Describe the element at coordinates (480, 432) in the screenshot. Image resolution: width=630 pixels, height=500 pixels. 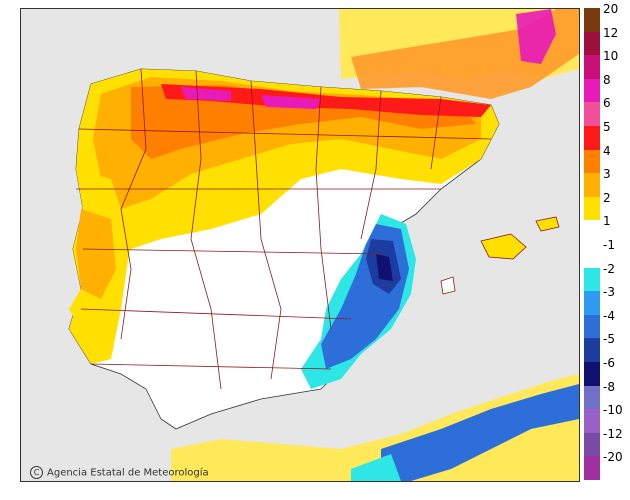
I see `north-africa-cold-zone` at that location.